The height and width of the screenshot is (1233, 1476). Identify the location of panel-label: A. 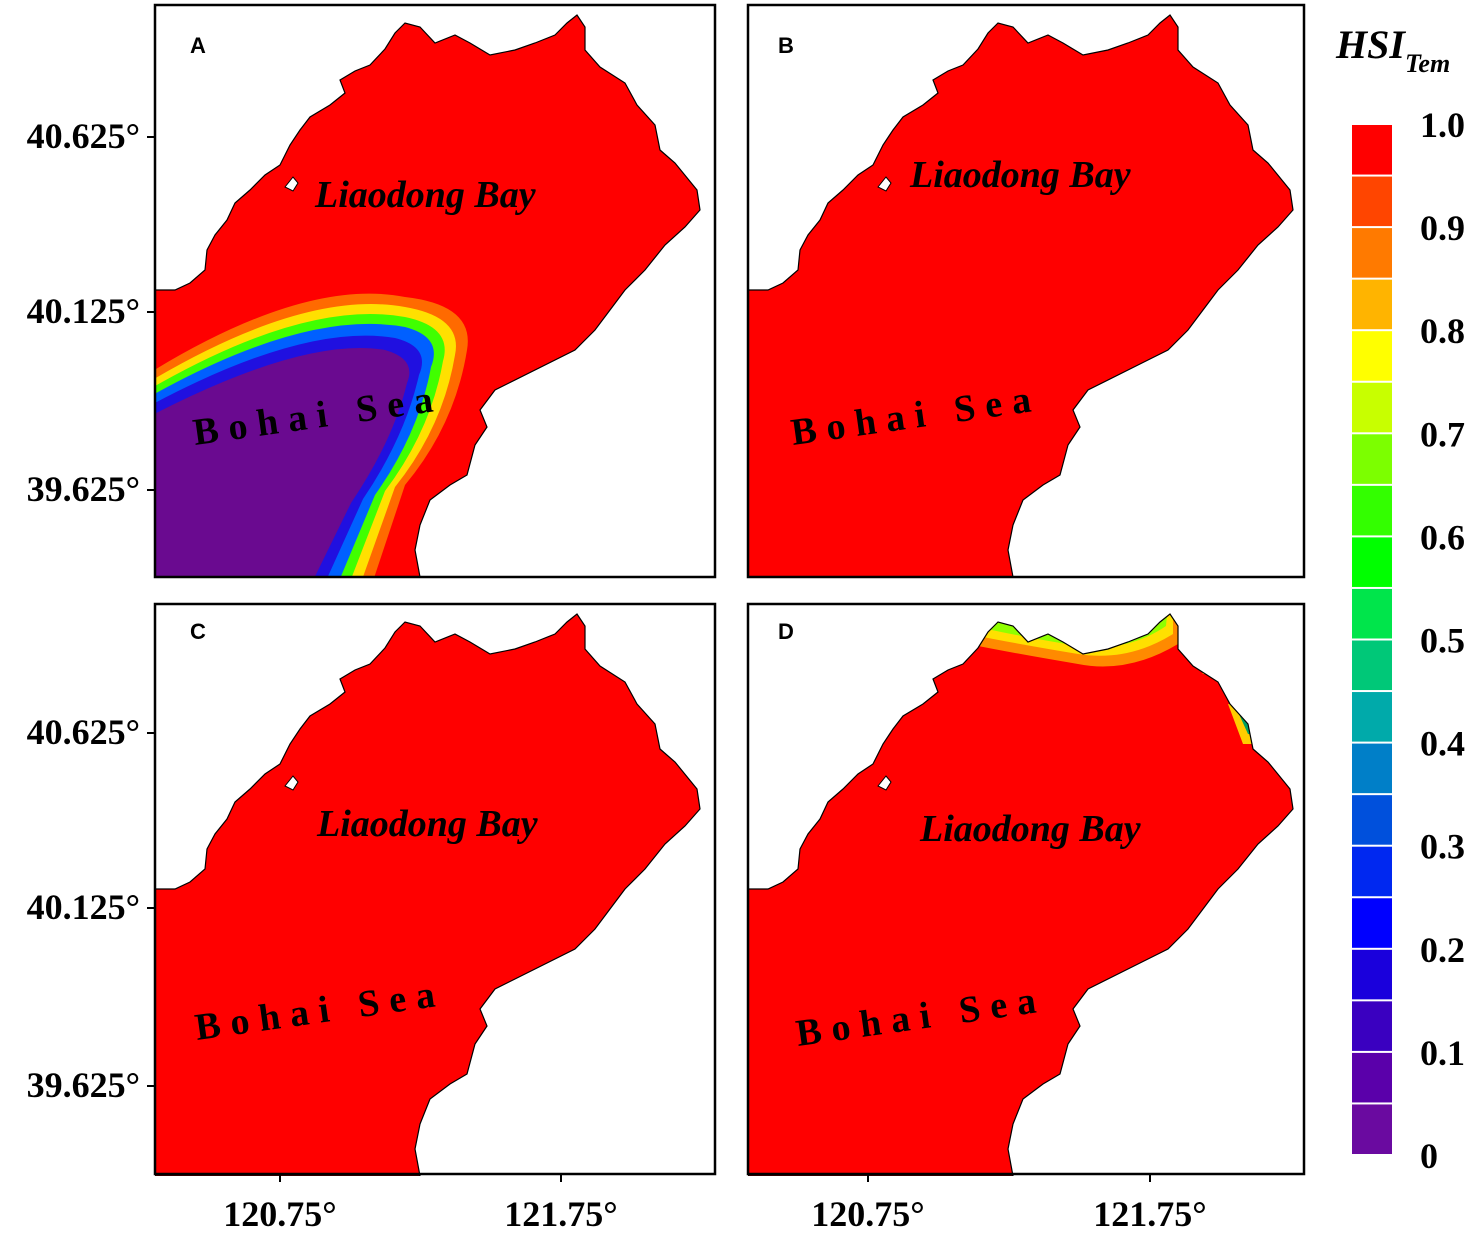
(198, 45).